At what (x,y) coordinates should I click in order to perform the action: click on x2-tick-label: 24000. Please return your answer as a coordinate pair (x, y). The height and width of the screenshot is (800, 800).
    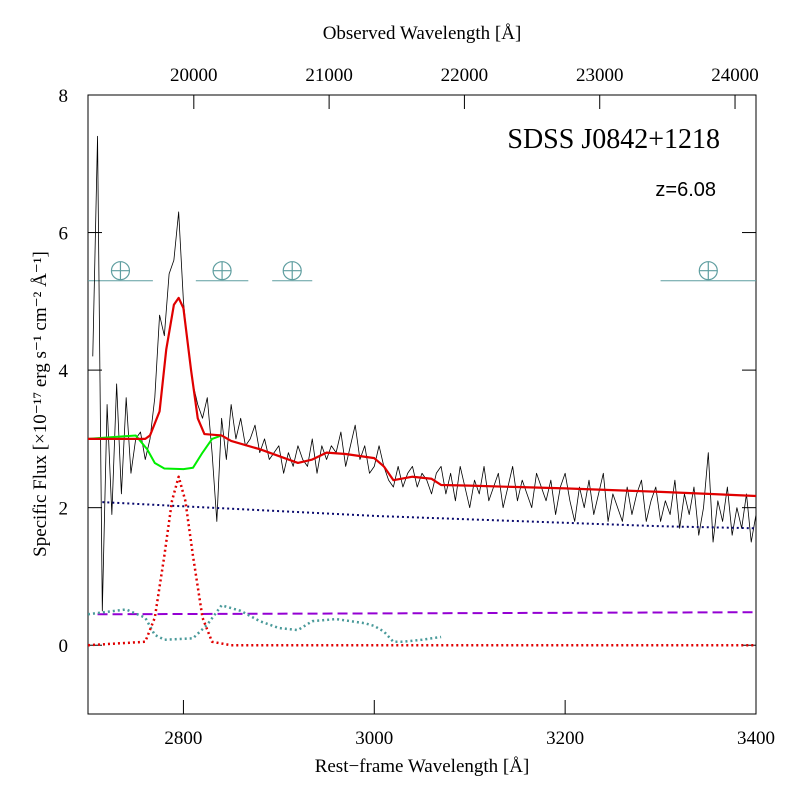
    Looking at the image, I should click on (735, 75).